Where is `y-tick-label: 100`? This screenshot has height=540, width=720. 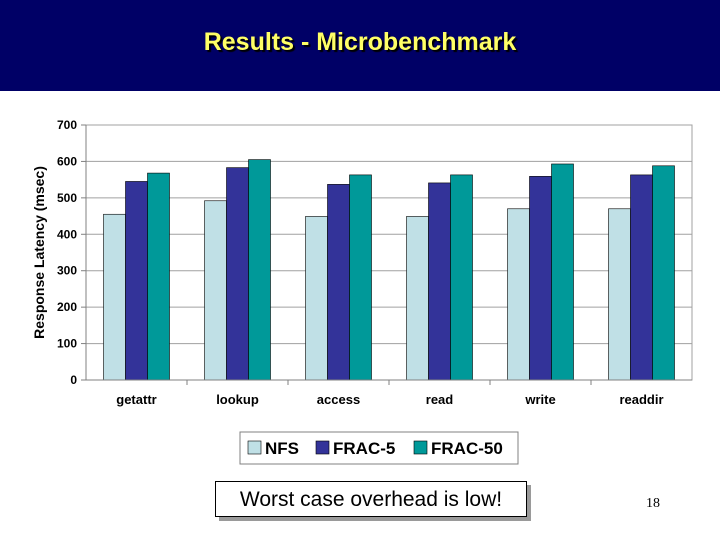 y-tick-label: 100 is located at coordinates (67, 344).